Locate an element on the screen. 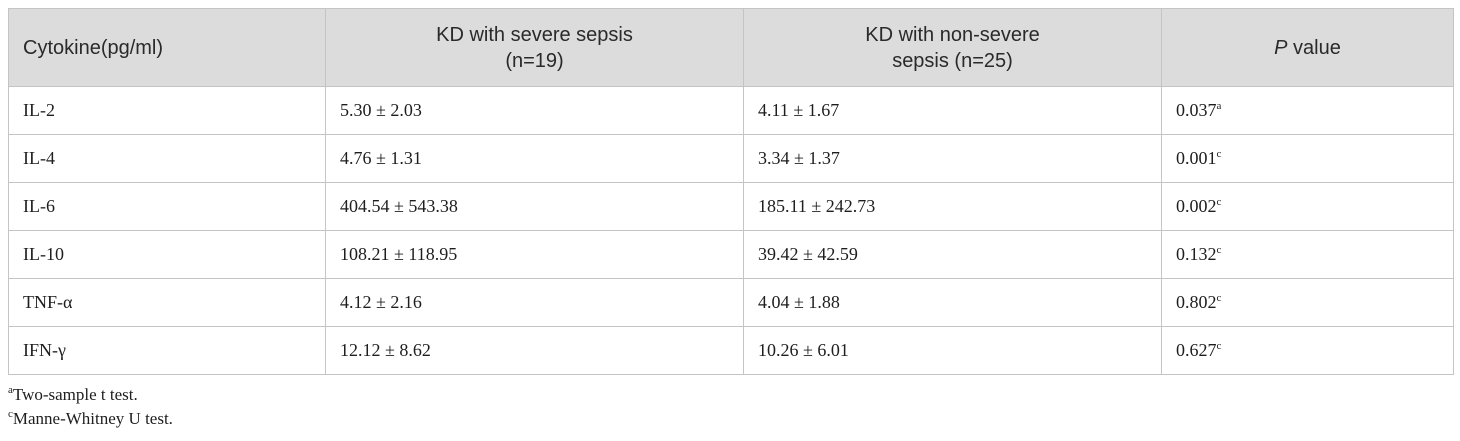 The height and width of the screenshot is (441, 1460). p-value-text: 0.001 is located at coordinates (1196, 158).